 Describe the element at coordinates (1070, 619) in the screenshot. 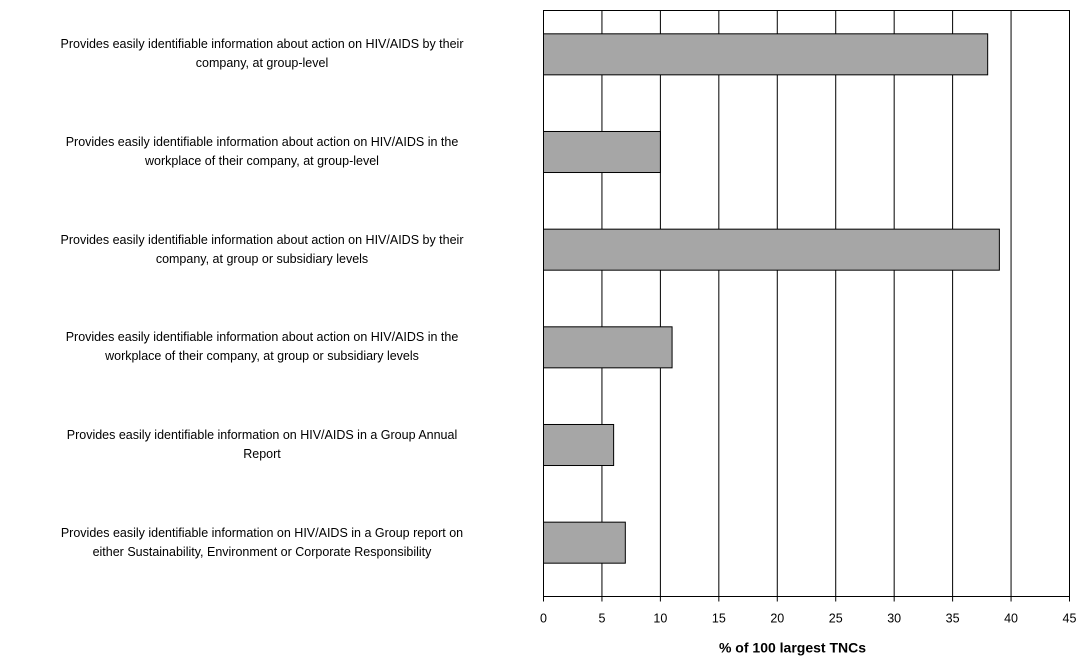

I see `x-tick-label: 45` at that location.